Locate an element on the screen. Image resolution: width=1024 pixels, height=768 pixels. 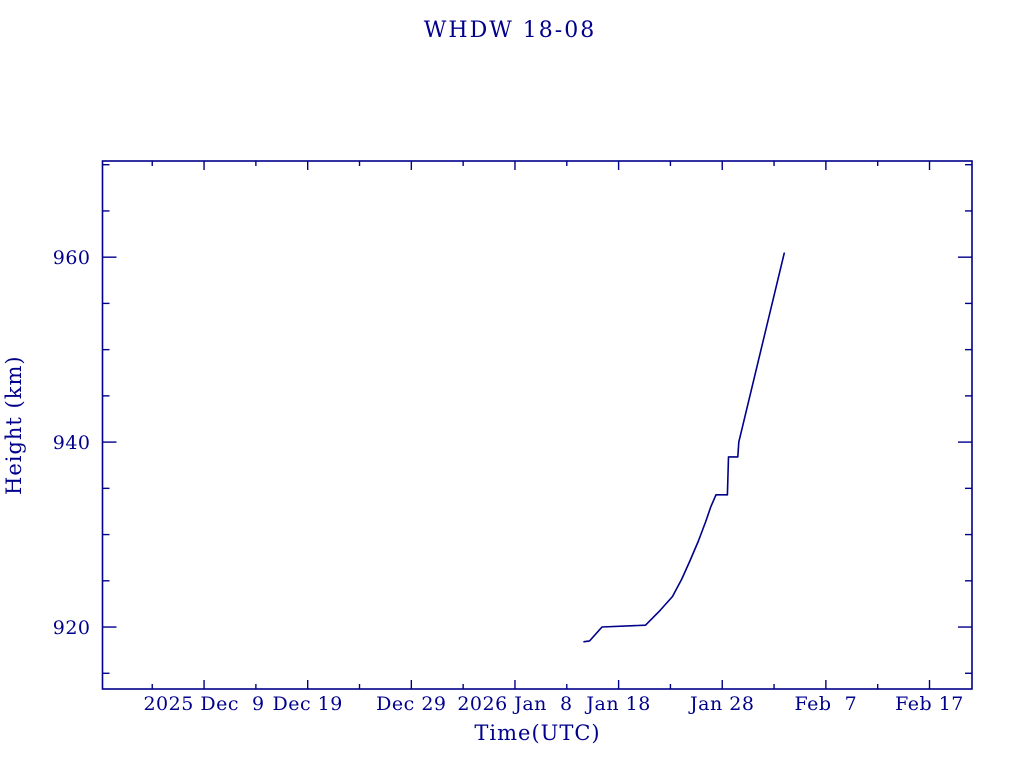
x-tick-label: Jan 28 is located at coordinates (721, 704).